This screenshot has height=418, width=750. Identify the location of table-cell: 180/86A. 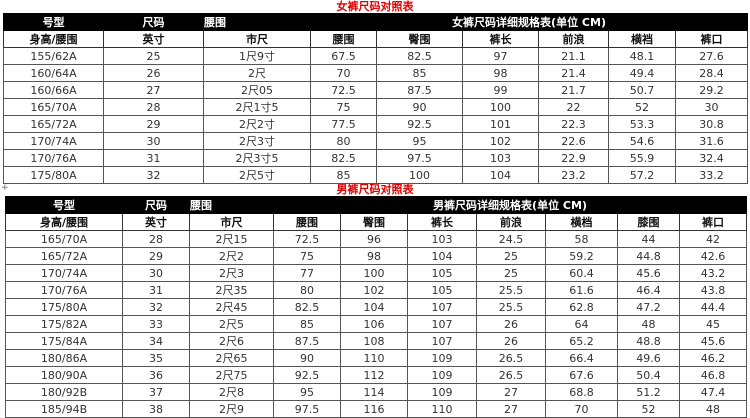
(64, 358).